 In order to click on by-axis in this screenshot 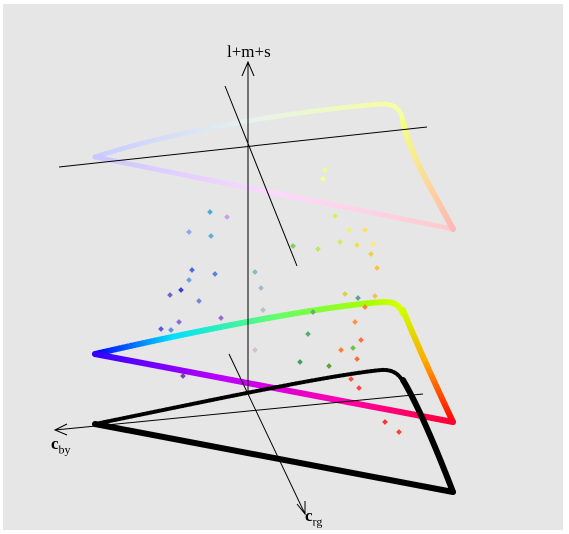, I will do `click(239, 412)`.